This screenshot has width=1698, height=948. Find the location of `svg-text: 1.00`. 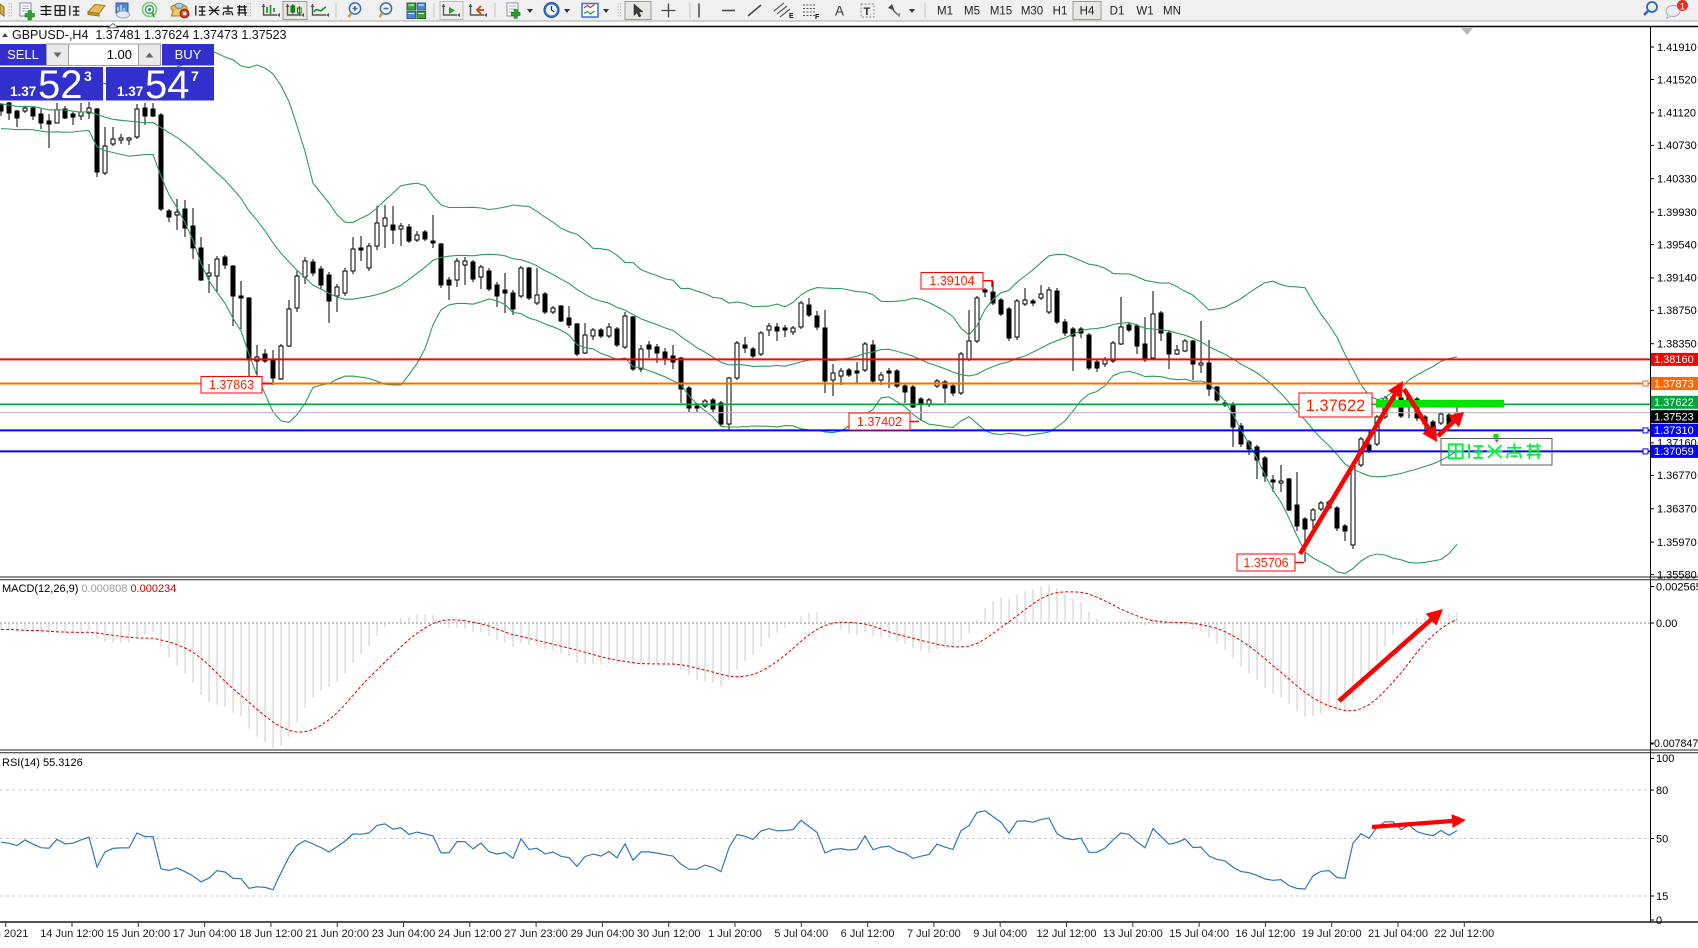

svg-text: 1.00 is located at coordinates (119, 54).